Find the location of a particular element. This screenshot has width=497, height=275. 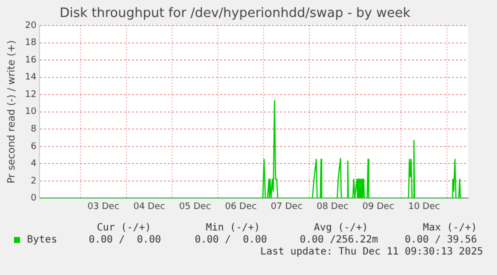

text: 0.00 /256.22m is located at coordinates (339, 240).